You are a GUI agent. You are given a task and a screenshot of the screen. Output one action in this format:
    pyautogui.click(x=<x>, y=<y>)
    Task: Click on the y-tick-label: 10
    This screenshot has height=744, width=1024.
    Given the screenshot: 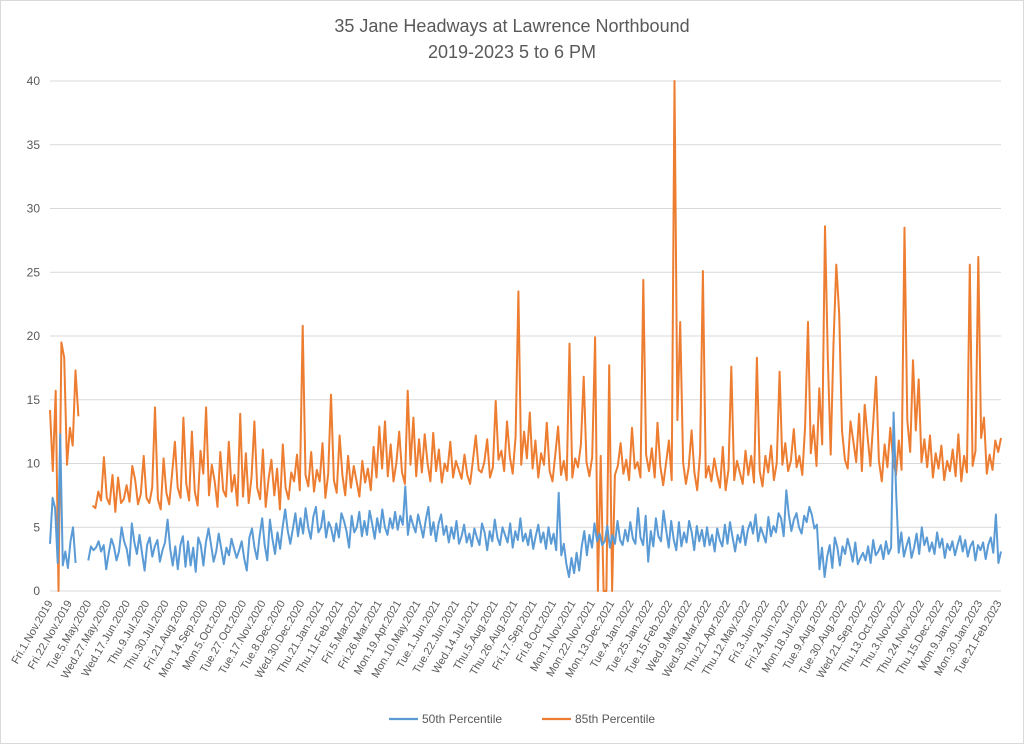 What is the action you would take?
    pyautogui.click(x=34, y=464)
    